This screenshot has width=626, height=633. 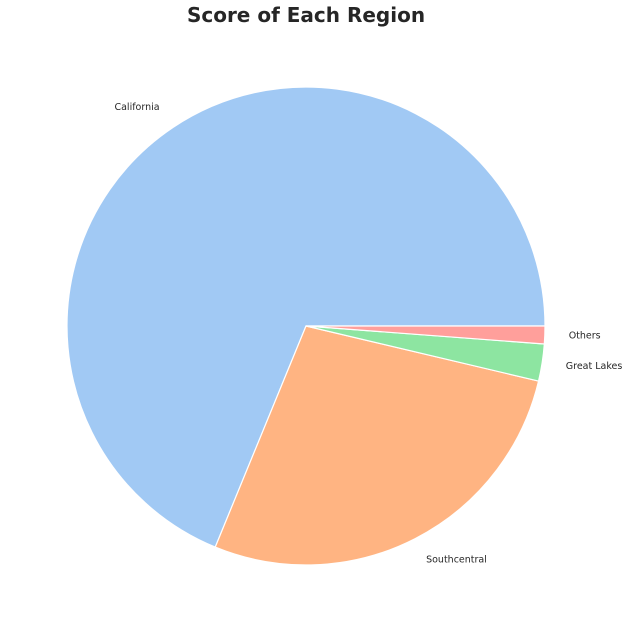 What do you see at coordinates (594, 366) in the screenshot?
I see `pie-label-great-lakes: Great Lakes` at bounding box center [594, 366].